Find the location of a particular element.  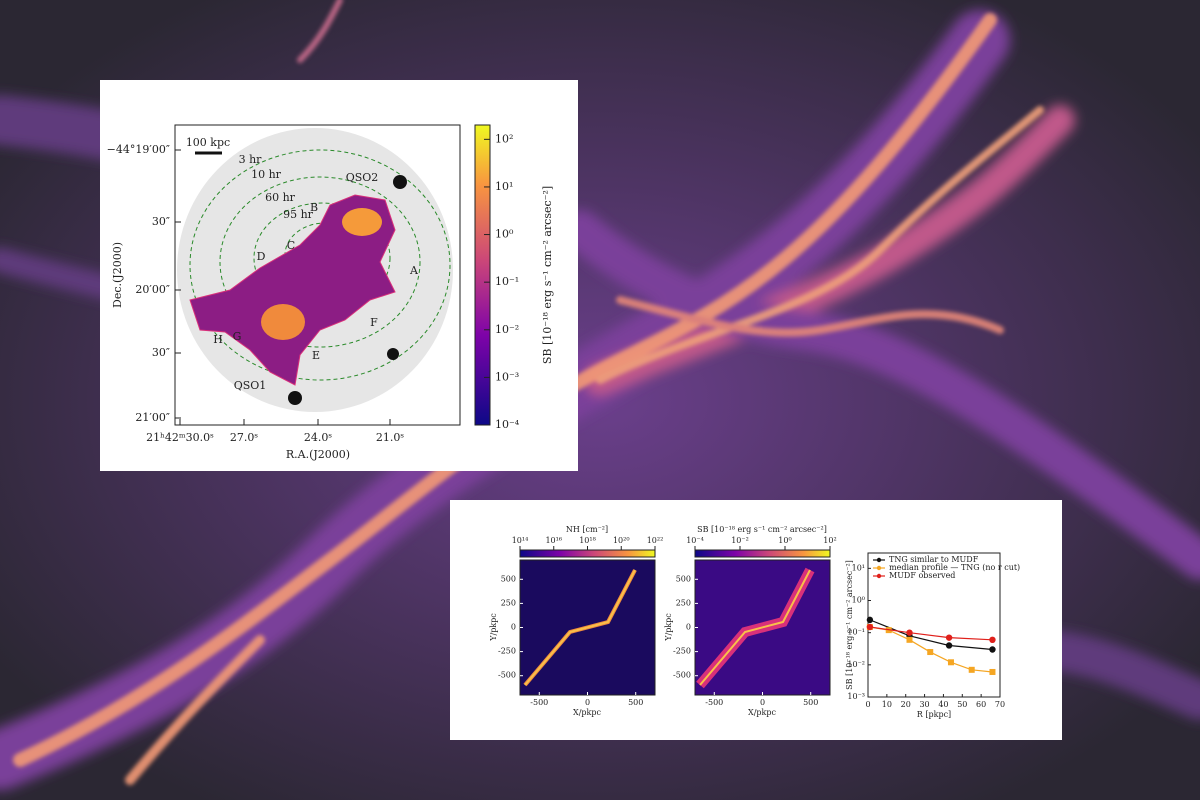

y-axis-title: SB [10⁻¹⁸ erg s⁻¹ cm⁻² arcsec⁻²] is located at coordinates (849, 625).